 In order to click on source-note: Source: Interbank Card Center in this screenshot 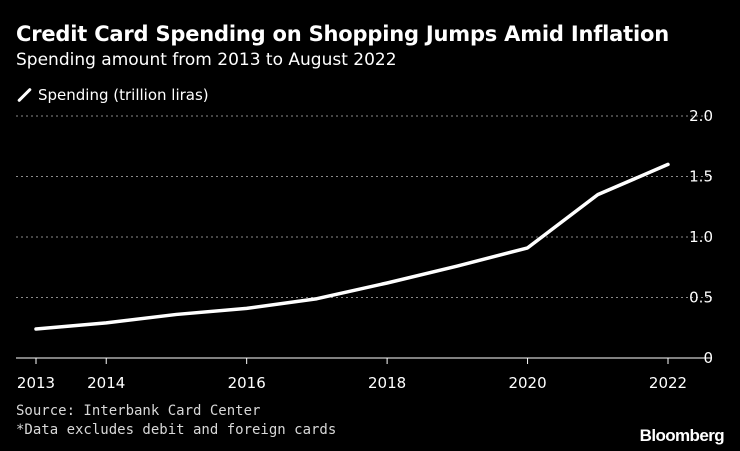, I will do `click(138, 411)`.